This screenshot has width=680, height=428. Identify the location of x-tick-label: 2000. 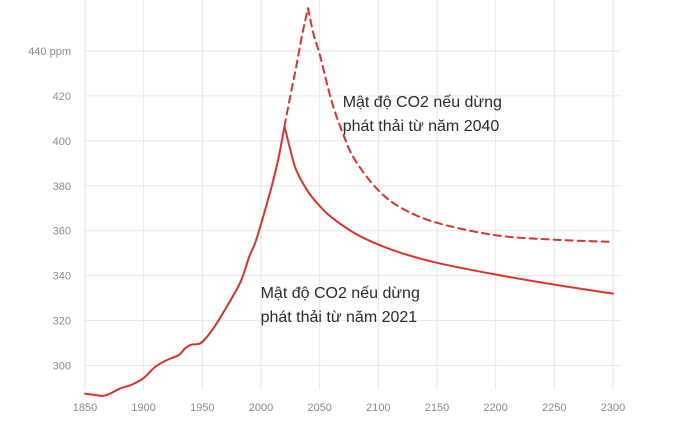
(261, 408).